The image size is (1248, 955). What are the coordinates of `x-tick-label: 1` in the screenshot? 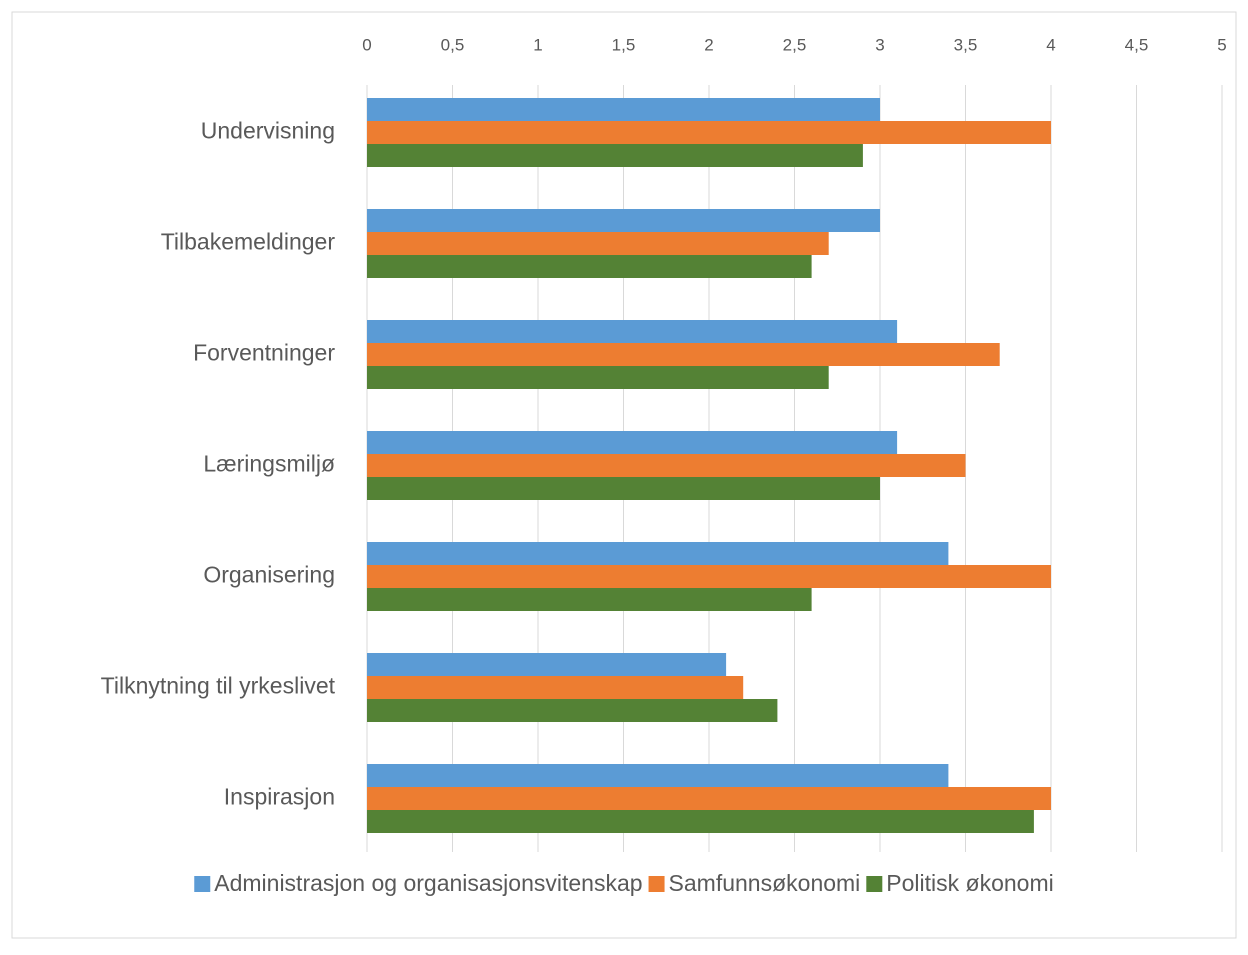 It's located at (537, 44).